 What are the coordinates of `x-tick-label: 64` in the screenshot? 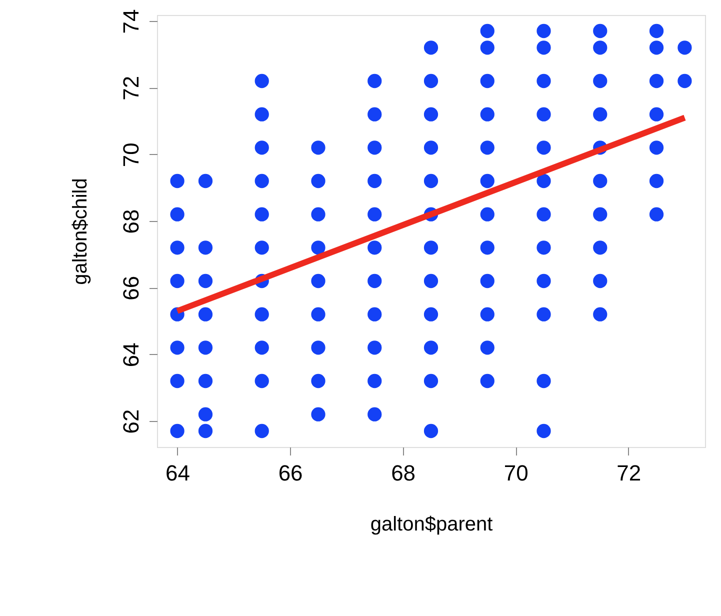 It's located at (178, 473).